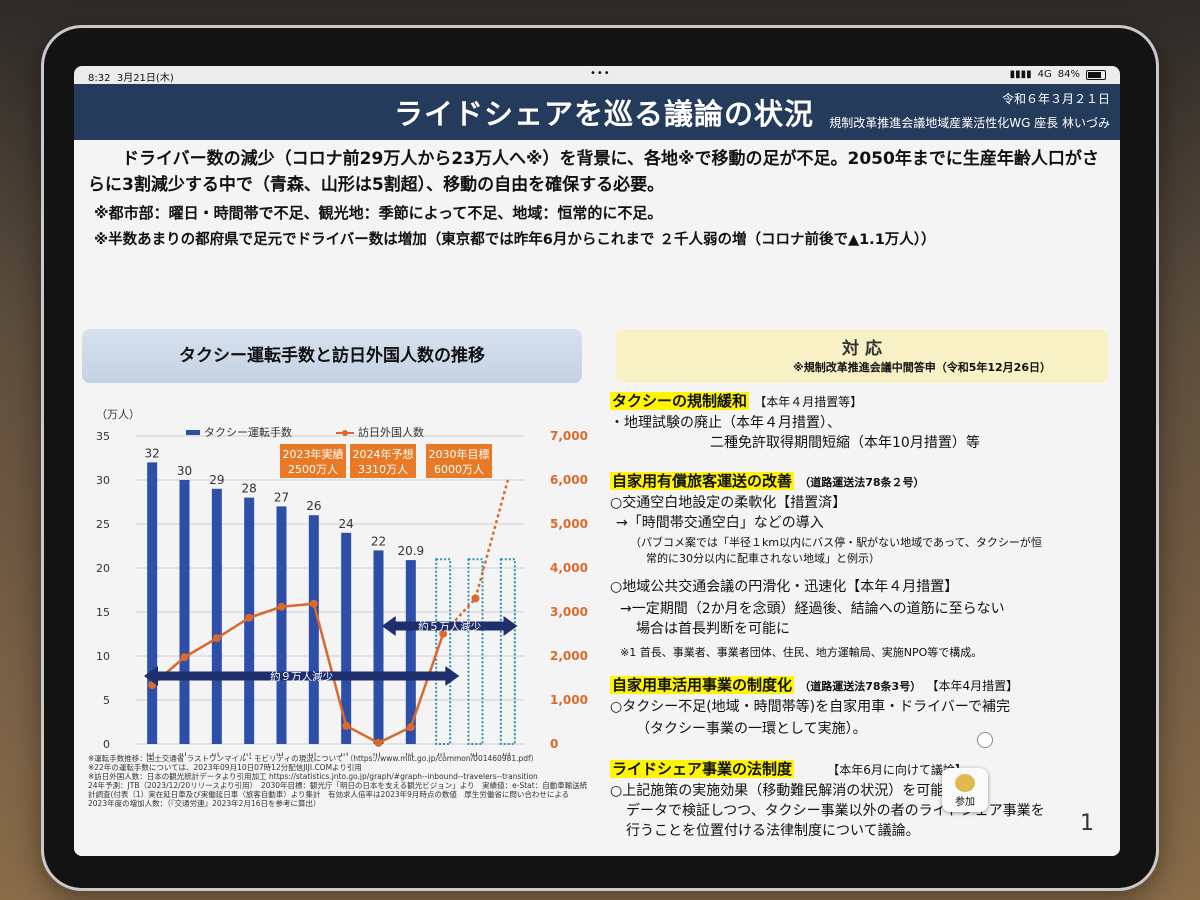  I want to click on zoom-hand-icon, so click(965, 783).